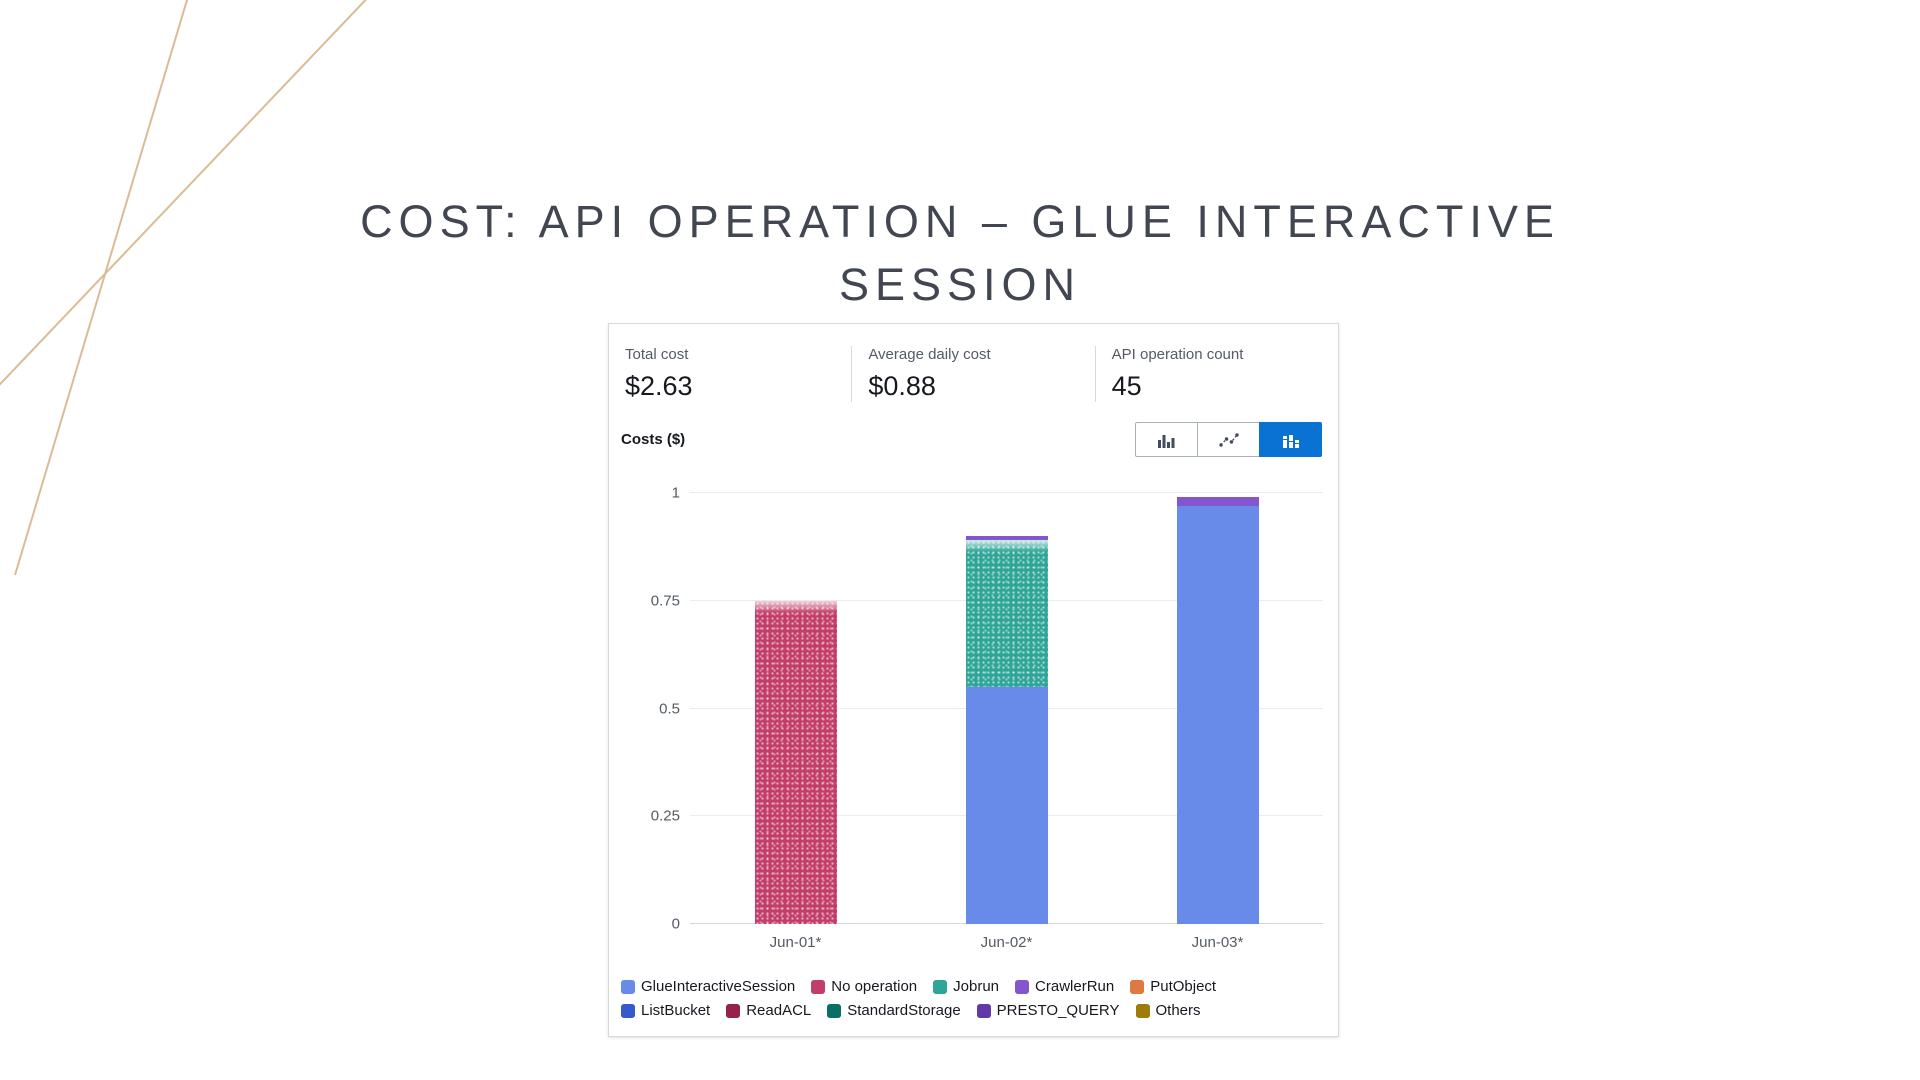 This screenshot has width=1920, height=1080. I want to click on y-axis-tick-label: 0.75, so click(665, 601).